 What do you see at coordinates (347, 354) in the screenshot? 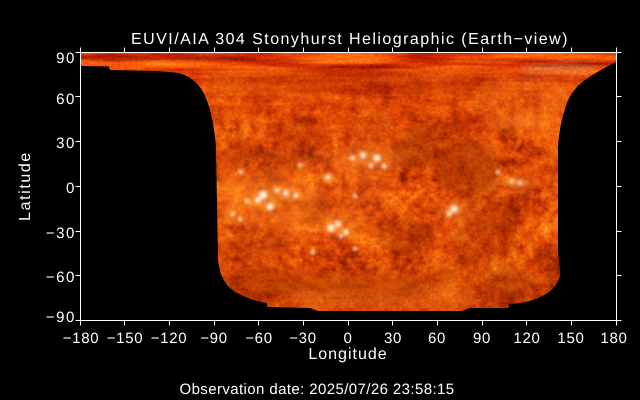
I see `svg-text: Longitude` at bounding box center [347, 354].